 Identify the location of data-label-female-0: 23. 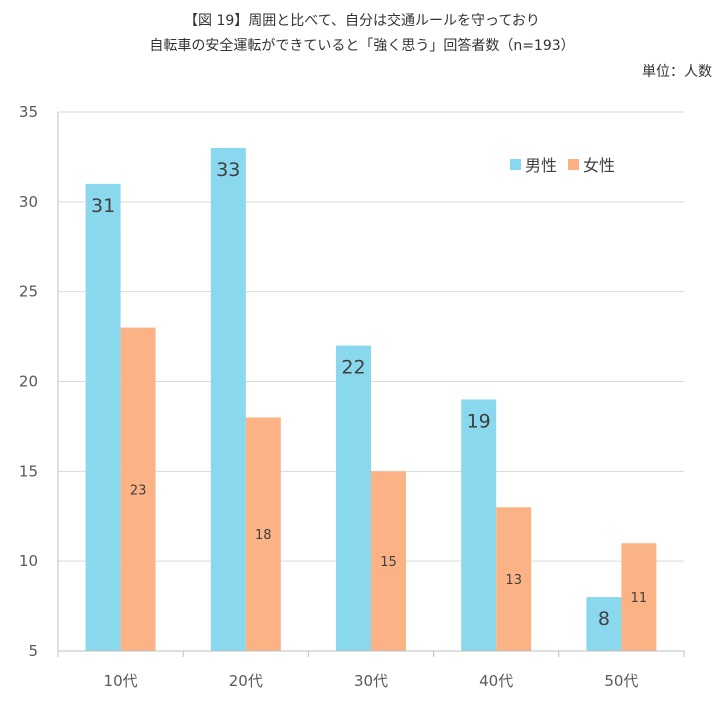
(138, 490).